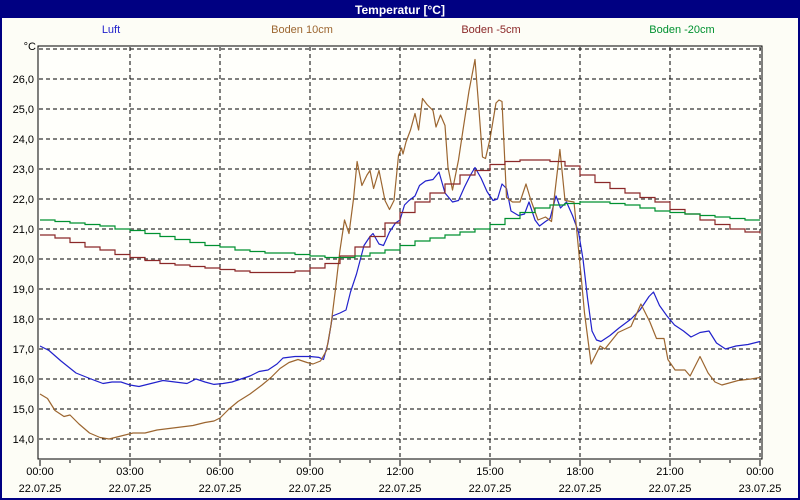 The image size is (800, 500). Describe the element at coordinates (23, 230) in the screenshot. I see `y-tick-label: 21,0` at that location.